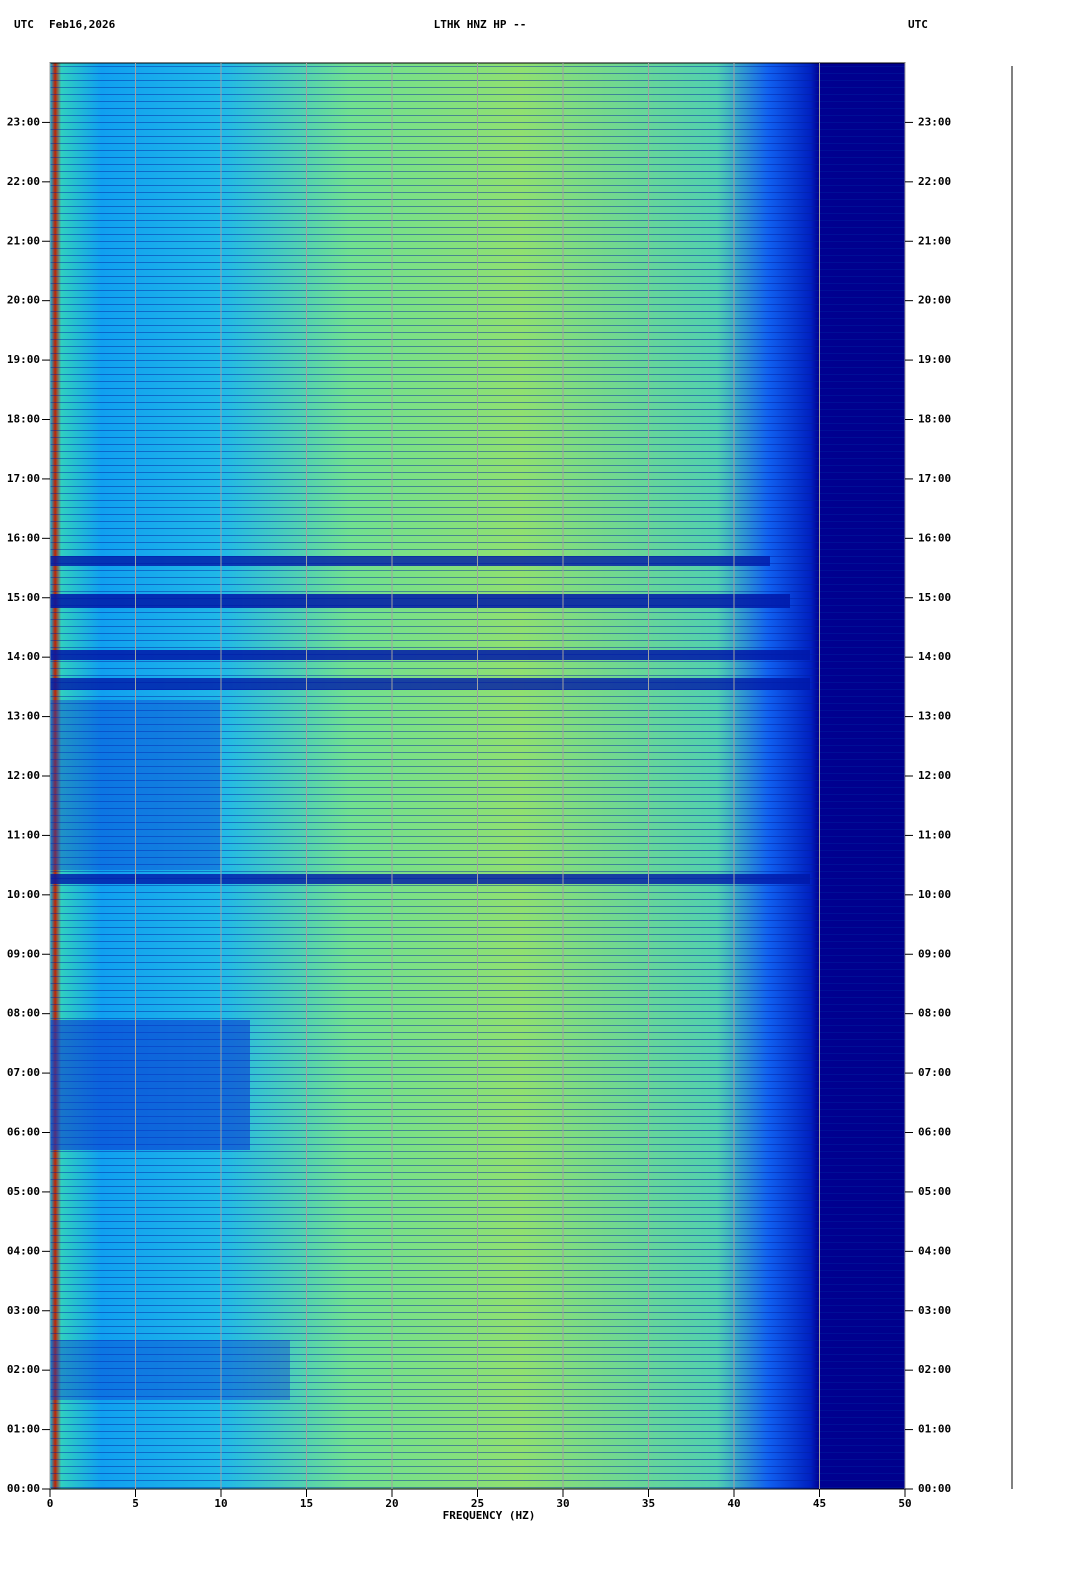  I want to click on y-tick-label: 22:00, so click(23, 181).